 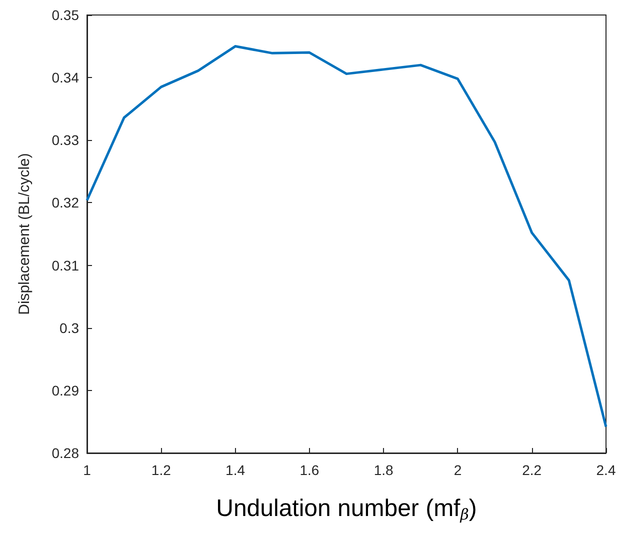 What do you see at coordinates (384, 470) in the screenshot?
I see `x-tick-label: 1.8` at bounding box center [384, 470].